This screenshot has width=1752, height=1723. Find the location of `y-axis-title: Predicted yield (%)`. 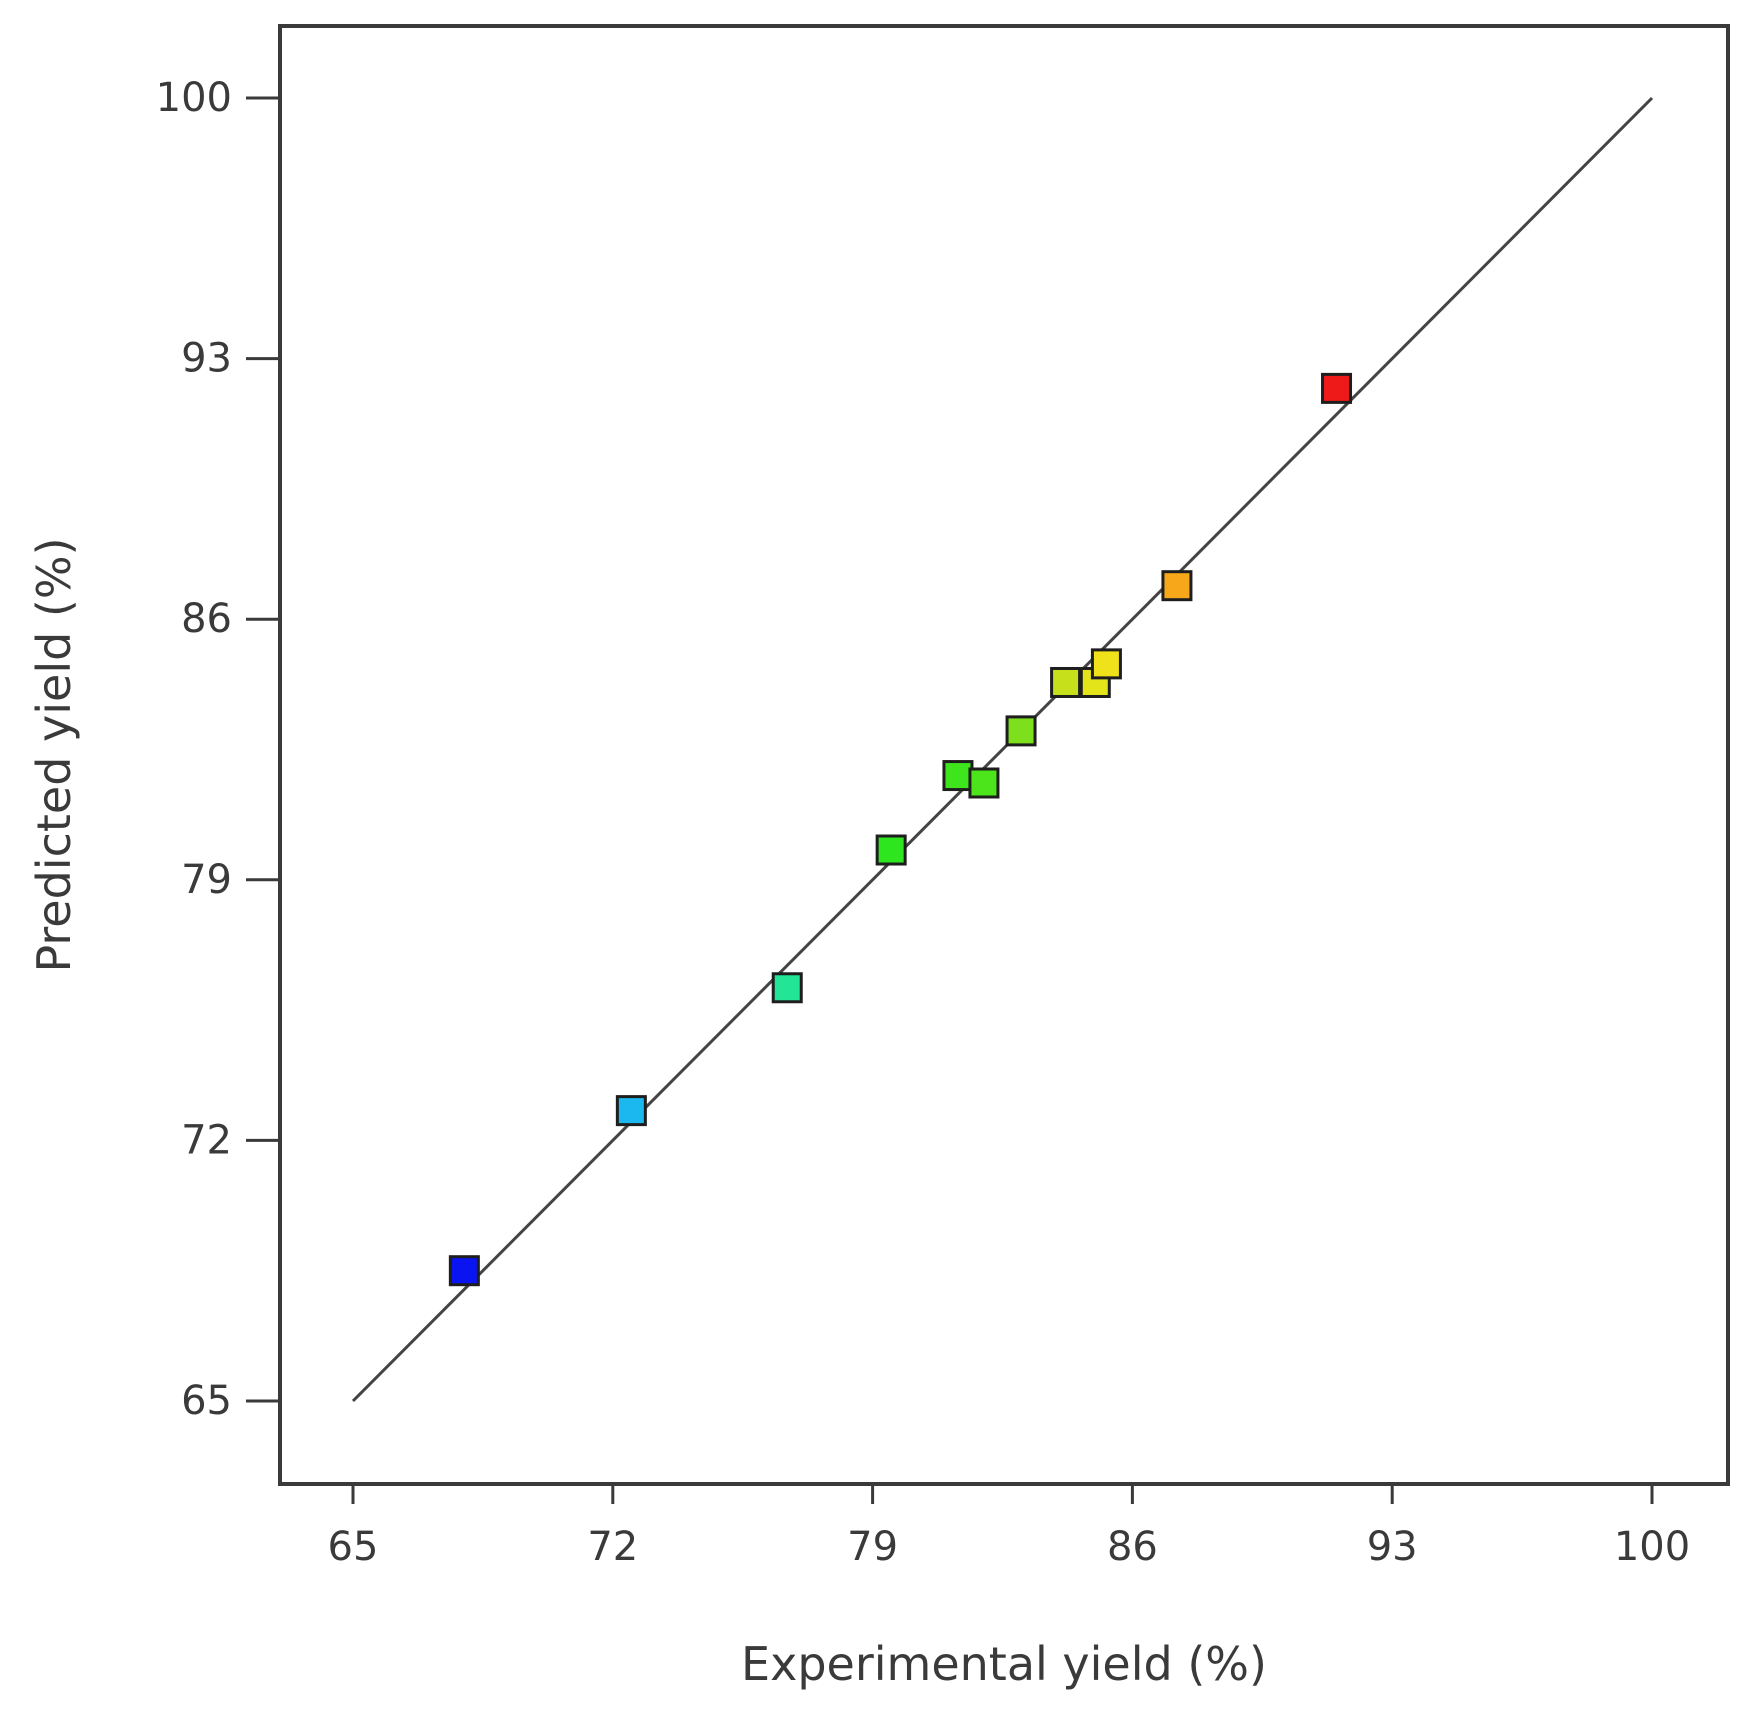

y-axis-title: Predicted yield (%) is located at coordinates (54, 754).